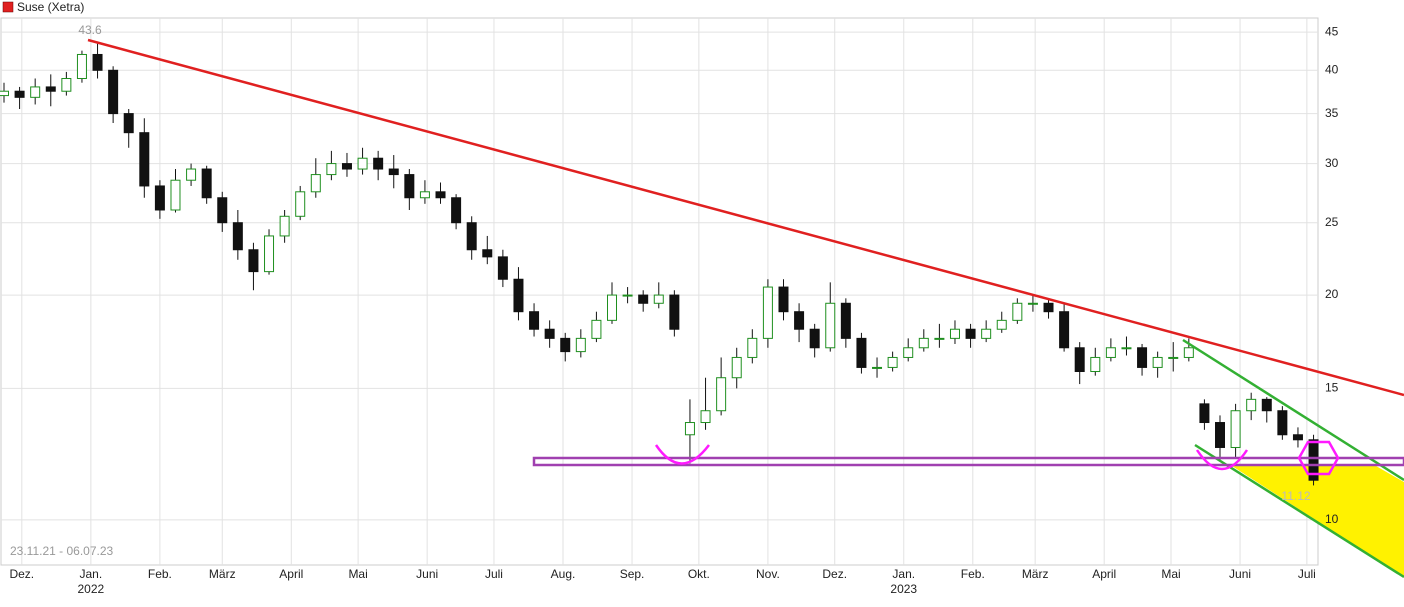  Describe the element at coordinates (91, 589) in the screenshot. I see `year-label: 2022` at that location.